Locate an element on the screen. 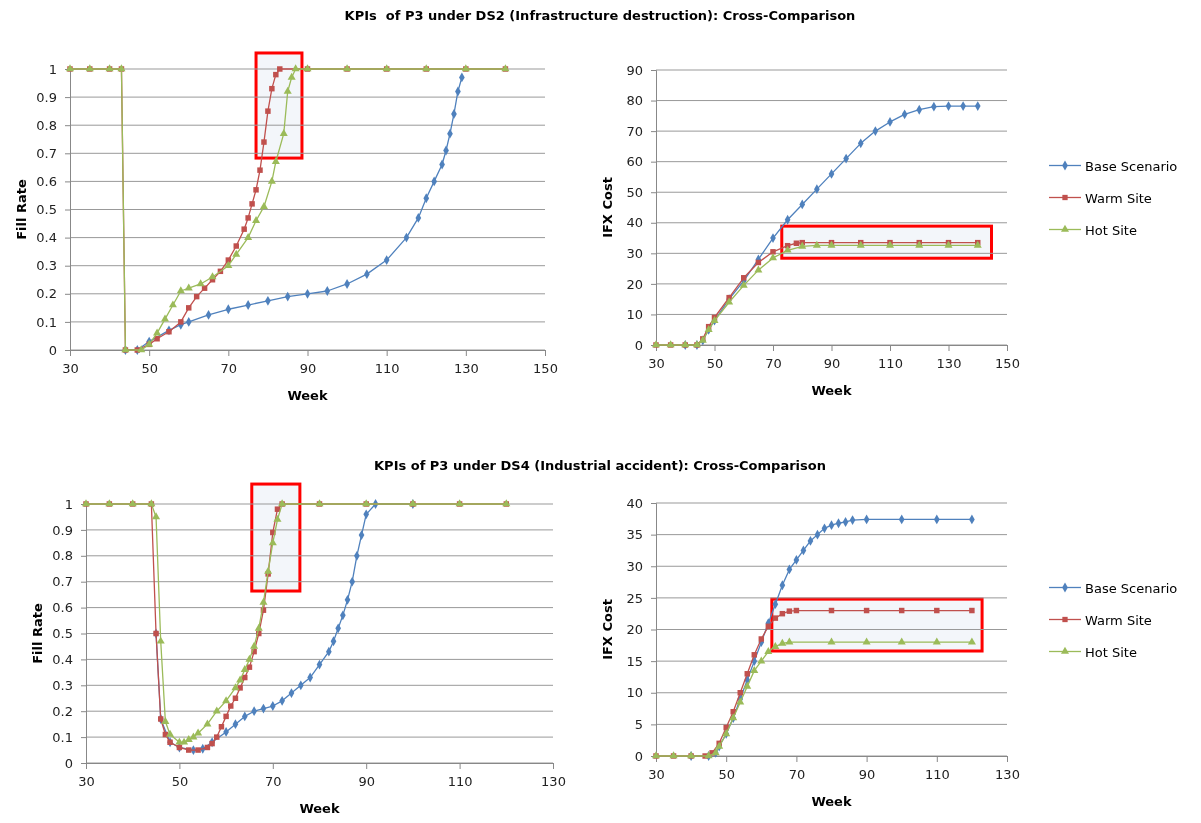 The height and width of the screenshot is (823, 1201). y-tick-label: 60 is located at coordinates (634, 162).